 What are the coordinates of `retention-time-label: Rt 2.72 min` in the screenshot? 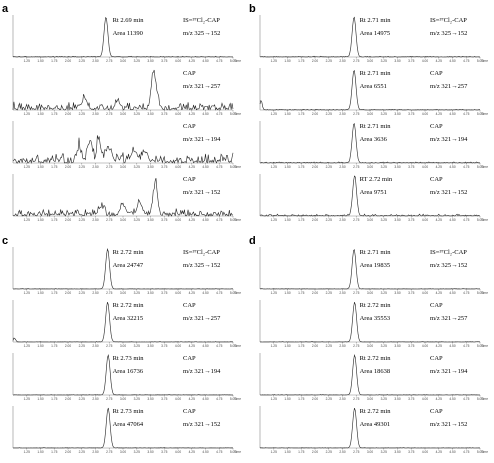 It's located at (376, 358).